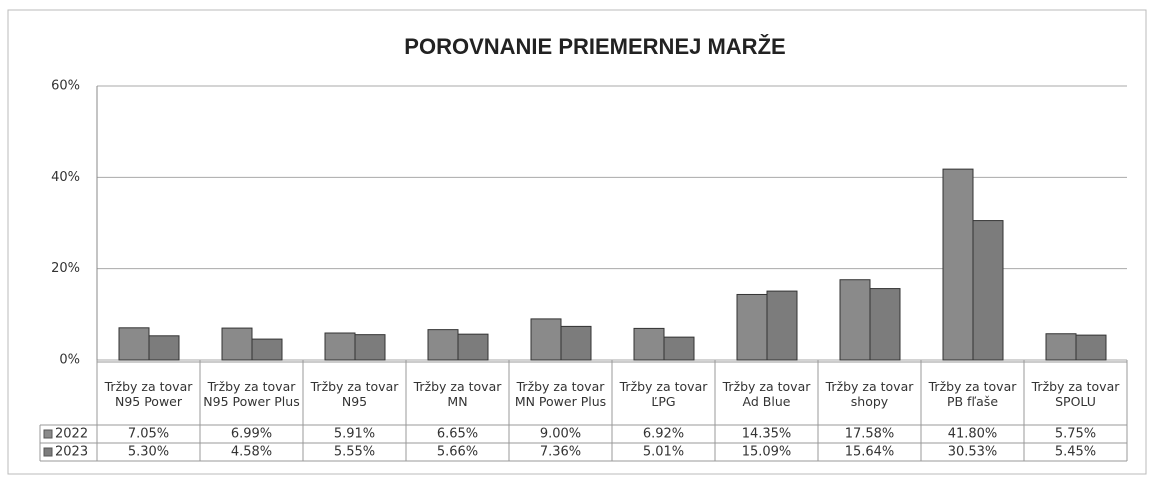  What do you see at coordinates (1075, 452) in the screenshot?
I see `data-label: 5.45%` at bounding box center [1075, 452].